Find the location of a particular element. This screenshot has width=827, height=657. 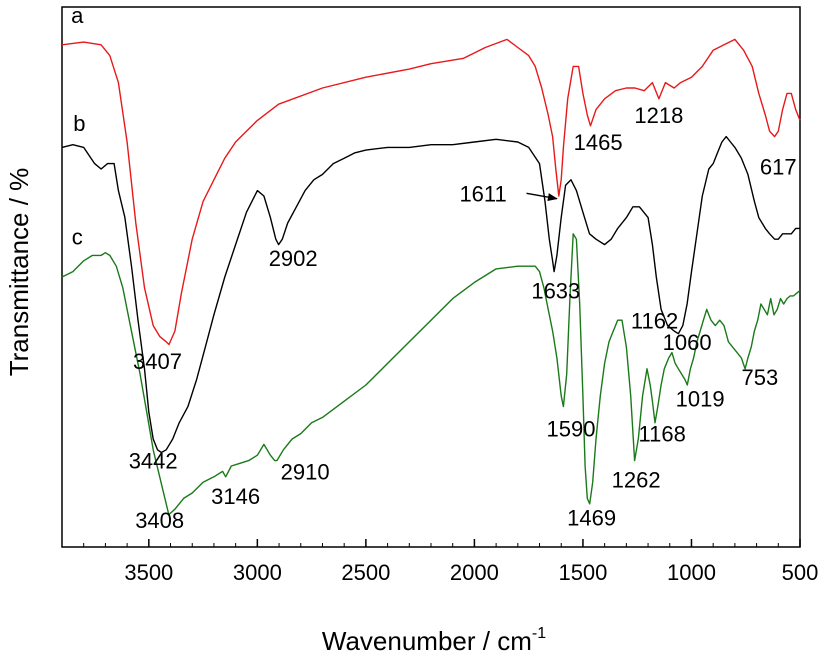

peak-label: 3146 is located at coordinates (235, 496).